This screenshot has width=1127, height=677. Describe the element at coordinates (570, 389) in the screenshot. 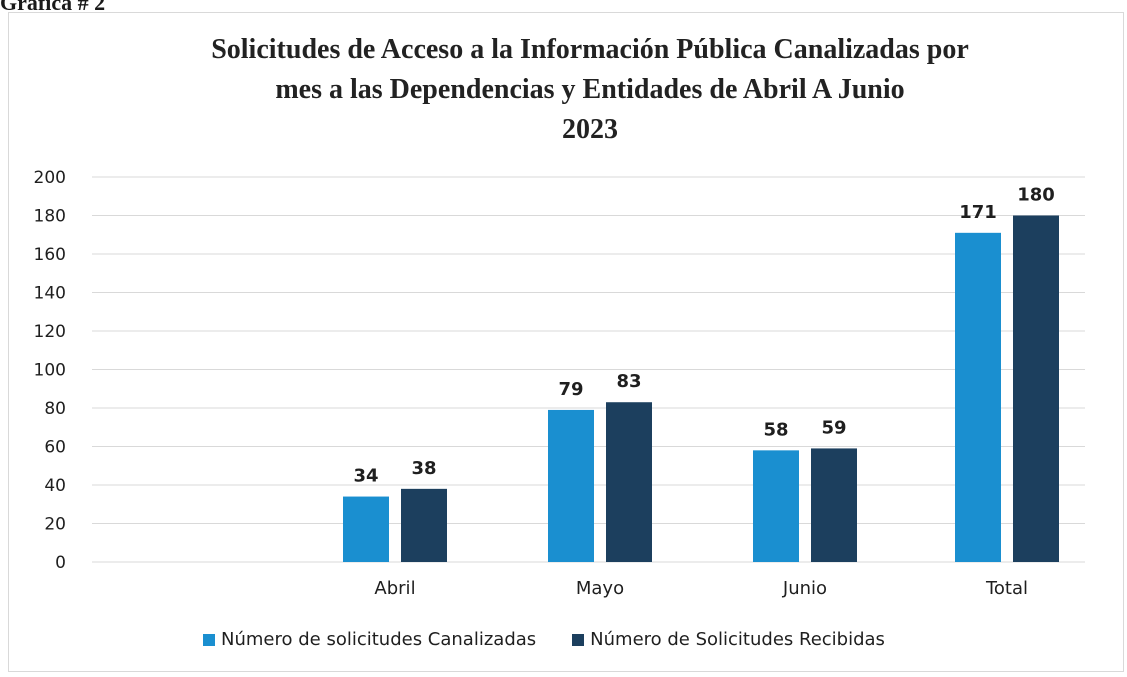

I see `data-label: 79` at that location.